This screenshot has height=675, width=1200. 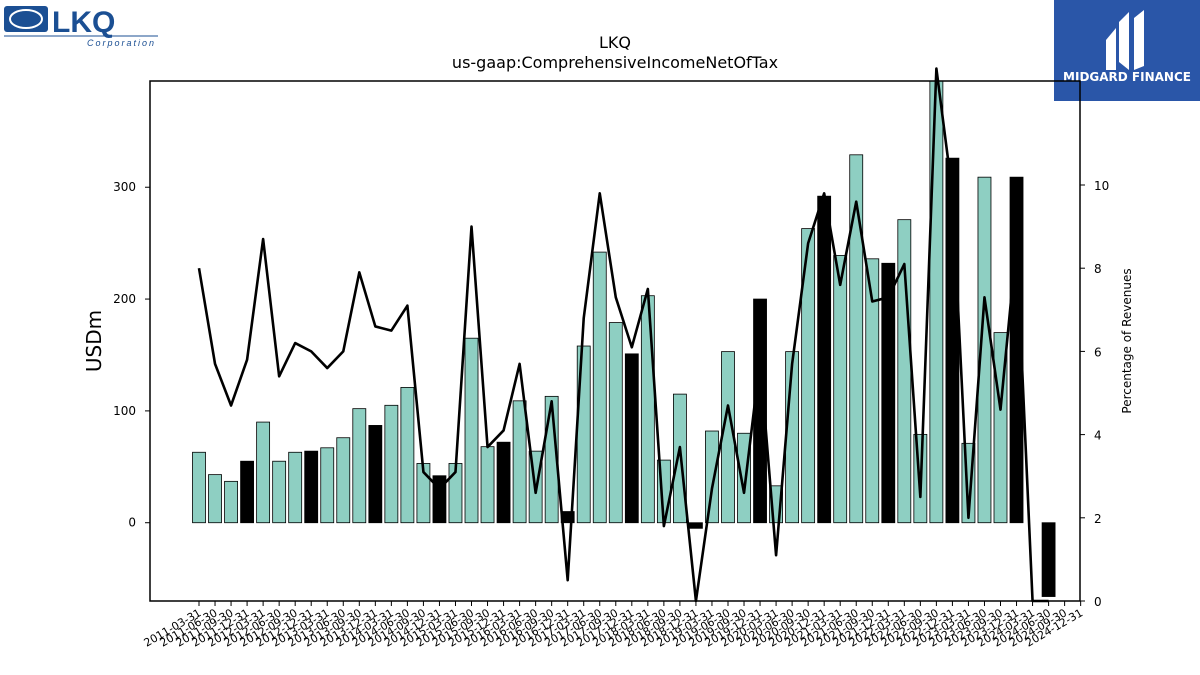 I want to click on y-tick-label: 200, so click(x=124, y=299).